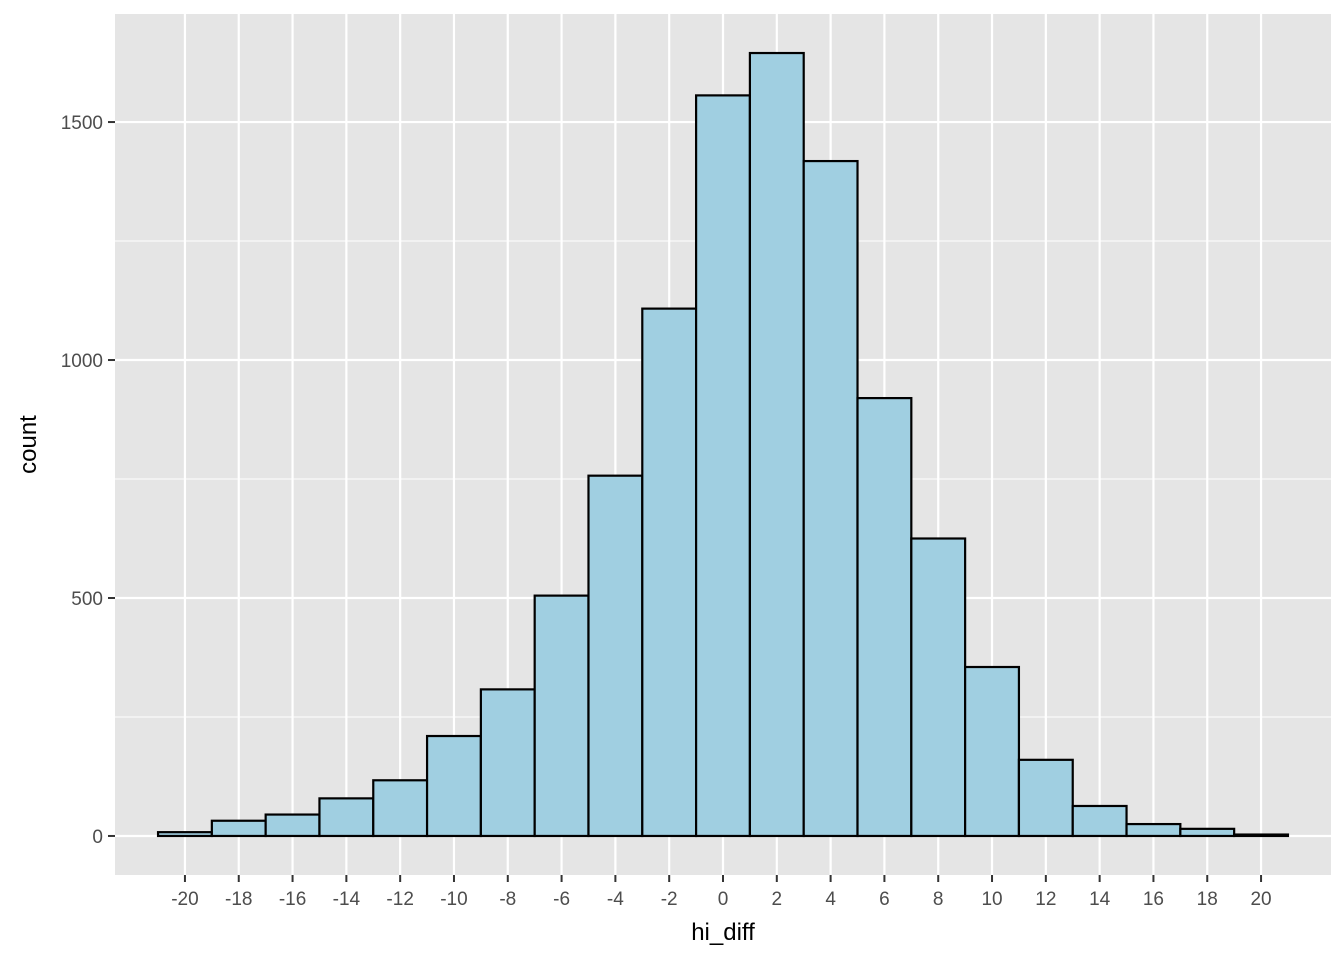 The height and width of the screenshot is (960, 1344). Describe the element at coordinates (723, 899) in the screenshot. I see `x-tick-label: 0` at that location.